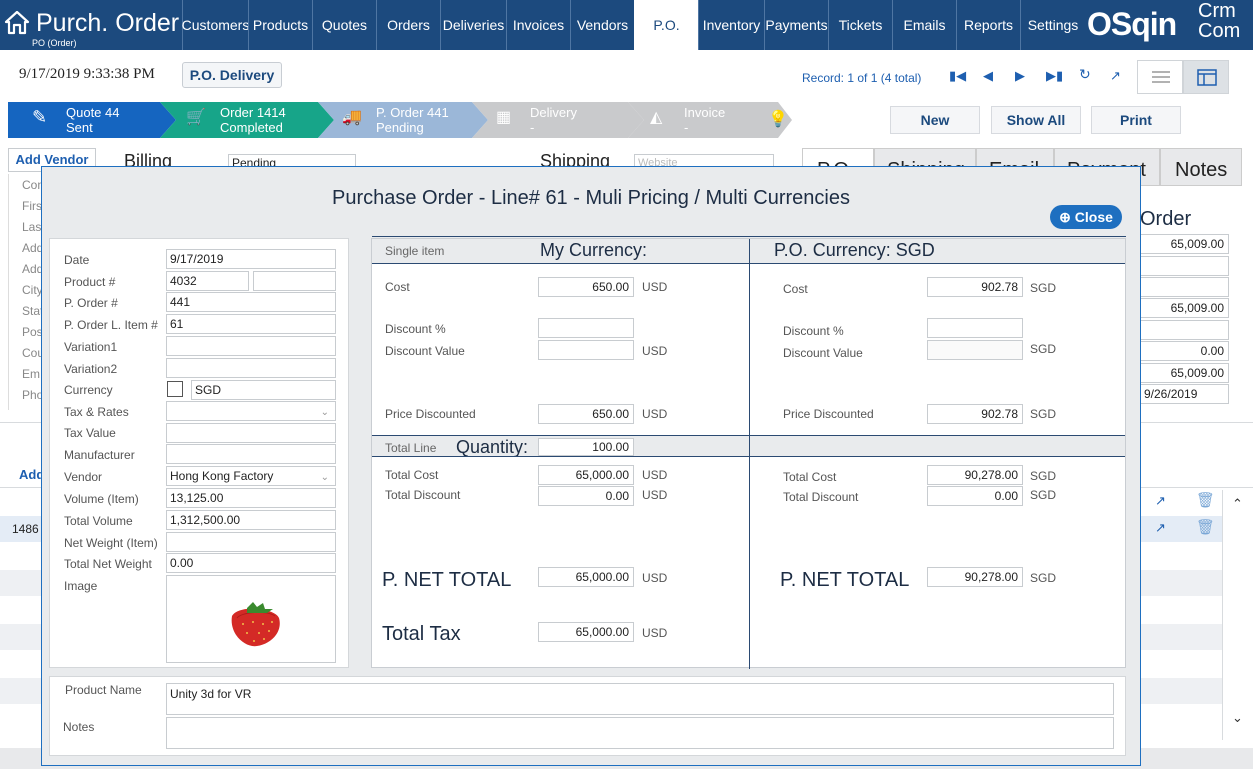 Image resolution: width=1253 pixels, height=769 pixels. Describe the element at coordinates (975, 475) in the screenshot. I see `po-total-cost-field: 90,278.00` at that location.